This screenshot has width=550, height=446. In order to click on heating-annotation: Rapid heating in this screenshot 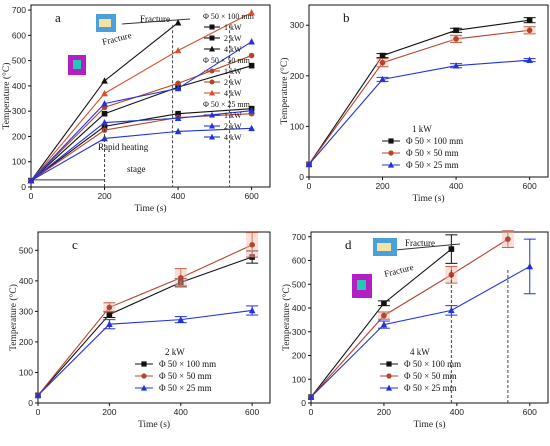, I will do `click(123, 147)`.